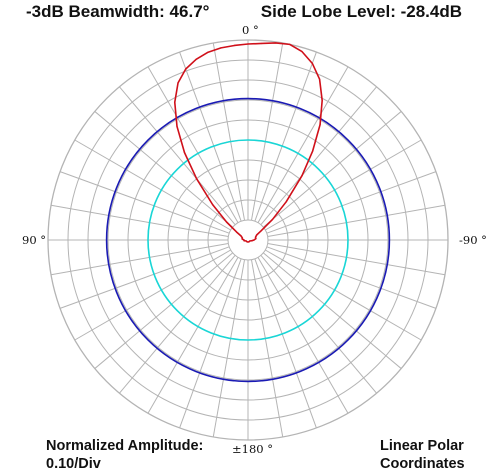 Image resolution: width=500 pixels, height=473 pixels. I want to click on pattern-series, so click(248, 142).